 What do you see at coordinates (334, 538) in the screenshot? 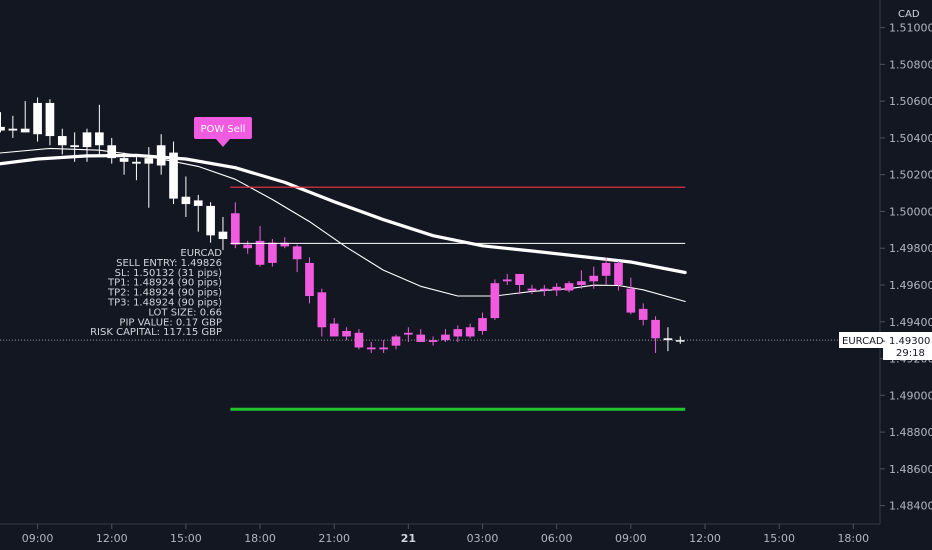
I see `time-tick-label: 21:00` at bounding box center [334, 538].